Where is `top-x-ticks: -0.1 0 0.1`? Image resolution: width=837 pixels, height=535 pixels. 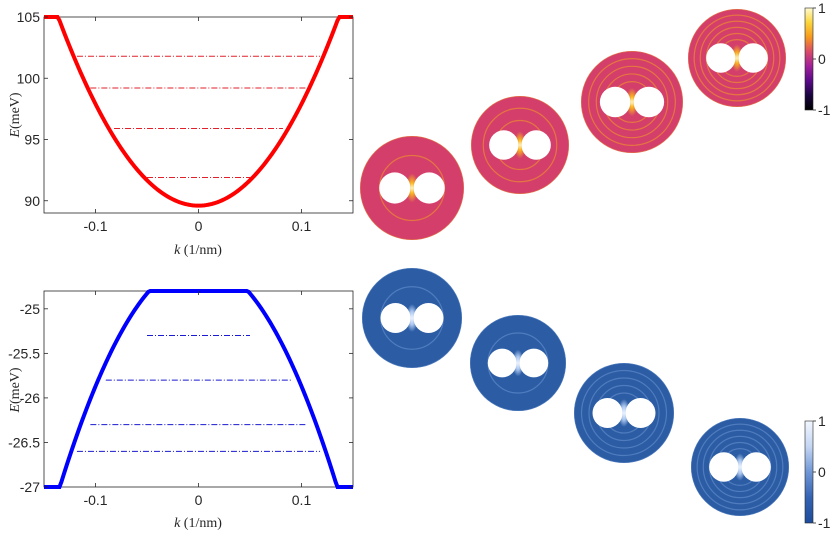
top-x-ticks: -0.1 0 0.1 is located at coordinates (197, 125).